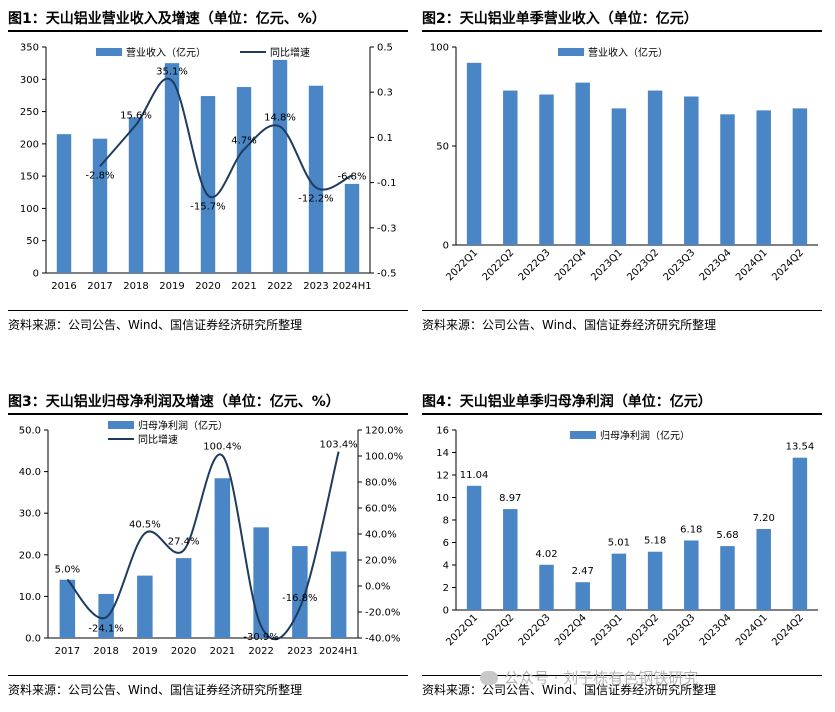 This screenshot has height=712, width=835. I want to click on c2-x-tick-label: 2023Q3, so click(680, 265).